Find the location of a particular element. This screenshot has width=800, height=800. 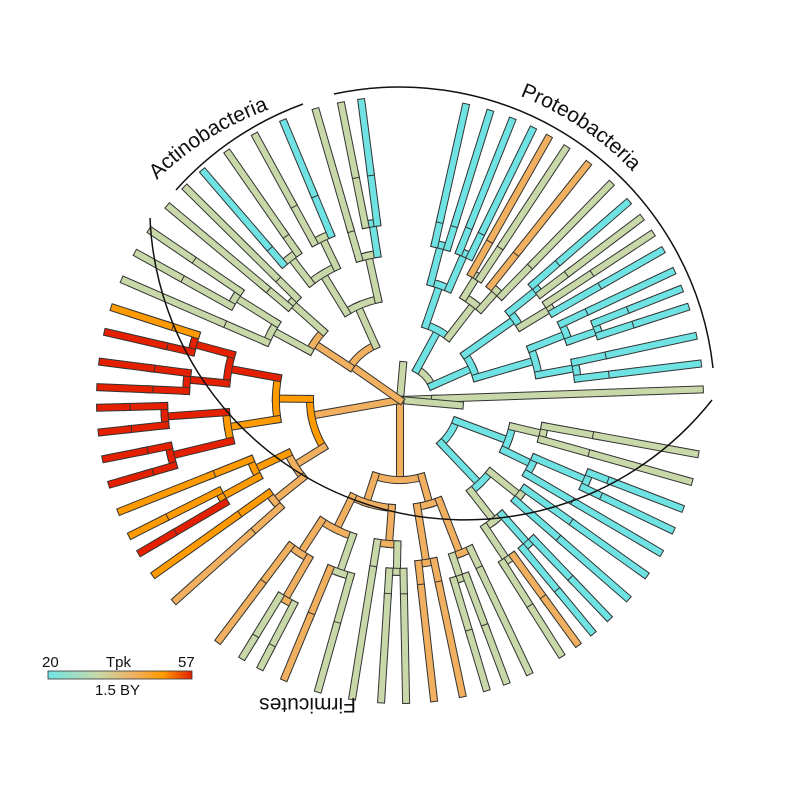

clade-label-firmicutes: Firmicutes is located at coordinates (307, 704).